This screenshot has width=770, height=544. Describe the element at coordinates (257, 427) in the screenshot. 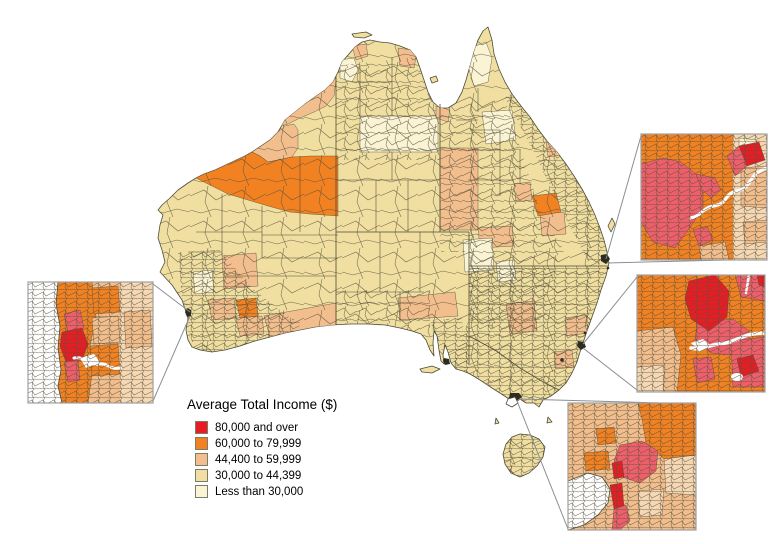

I see `legend-label: 80,000 and over` at that location.